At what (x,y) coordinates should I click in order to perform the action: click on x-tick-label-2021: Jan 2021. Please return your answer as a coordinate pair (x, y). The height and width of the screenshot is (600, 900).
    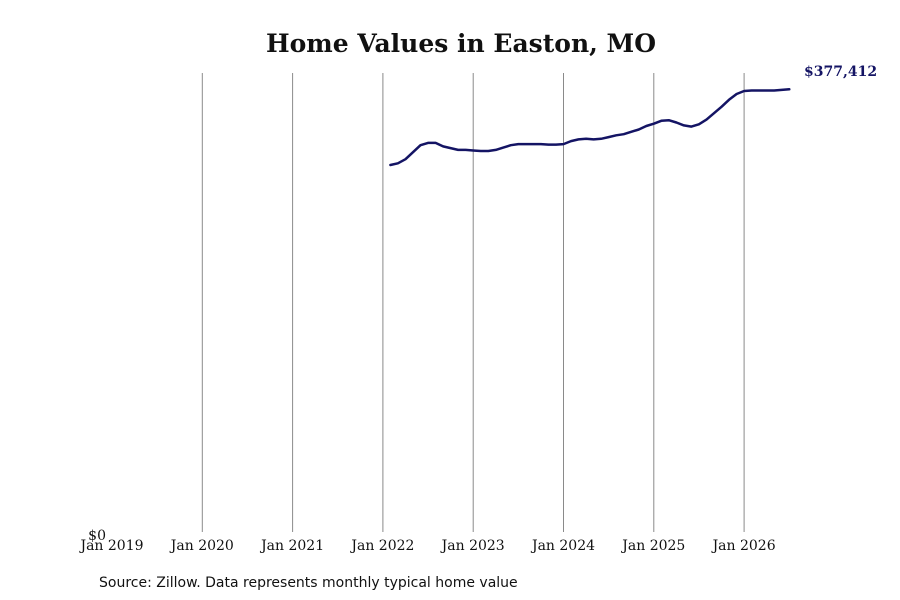
    Looking at the image, I should click on (291, 546).